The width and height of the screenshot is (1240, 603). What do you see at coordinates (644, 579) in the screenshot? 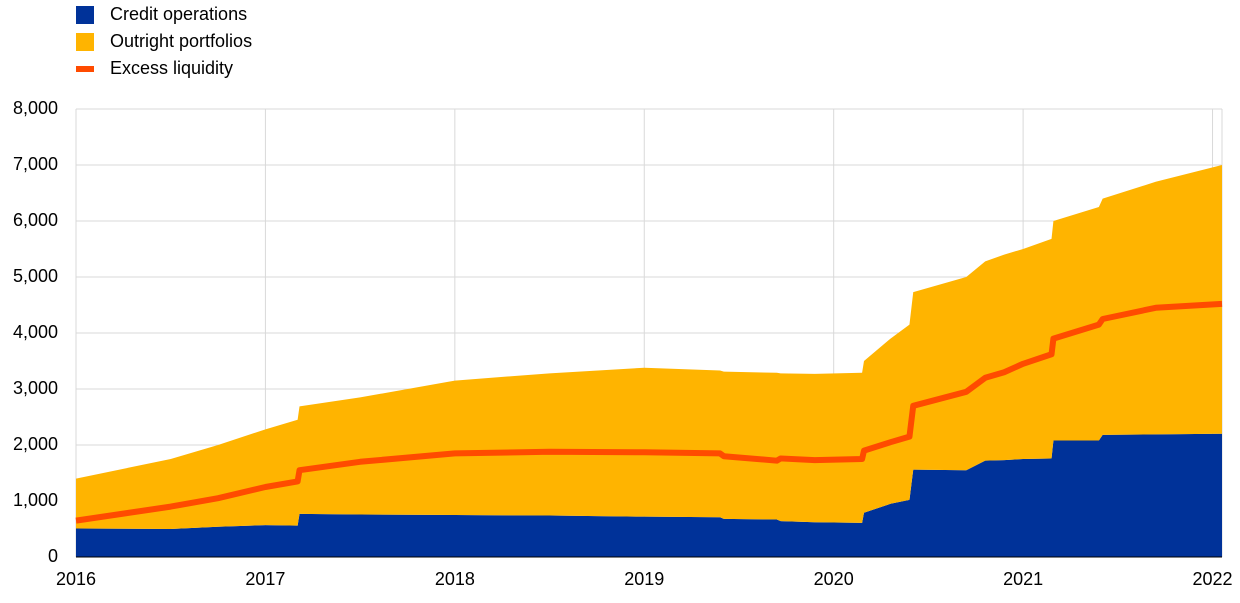
I see `x-tick-label: 2019` at bounding box center [644, 579].